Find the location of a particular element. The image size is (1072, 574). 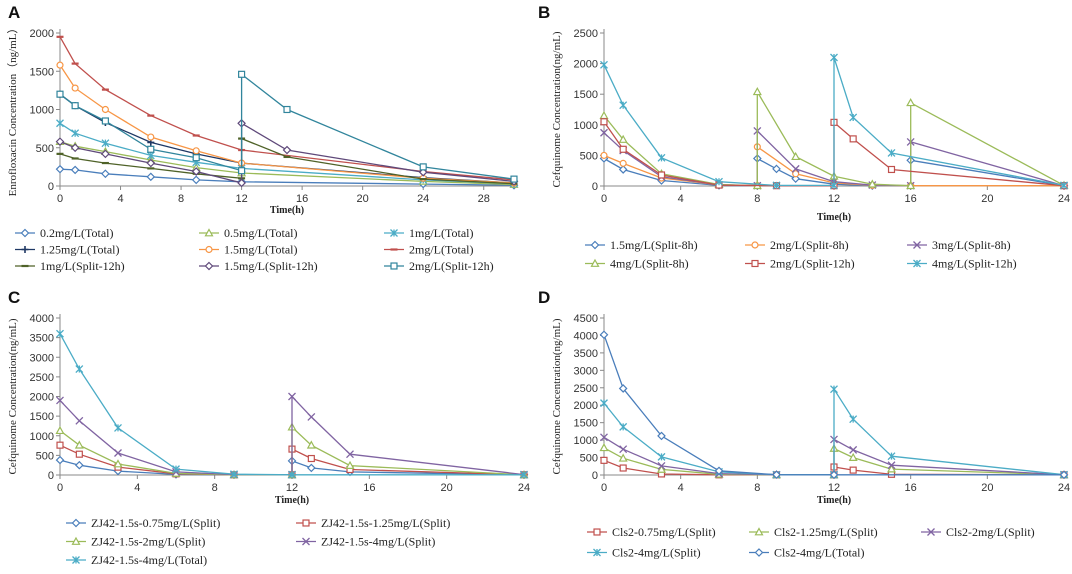

legend-label: 2mg/L(Split-8h) is located at coordinates (809, 245).